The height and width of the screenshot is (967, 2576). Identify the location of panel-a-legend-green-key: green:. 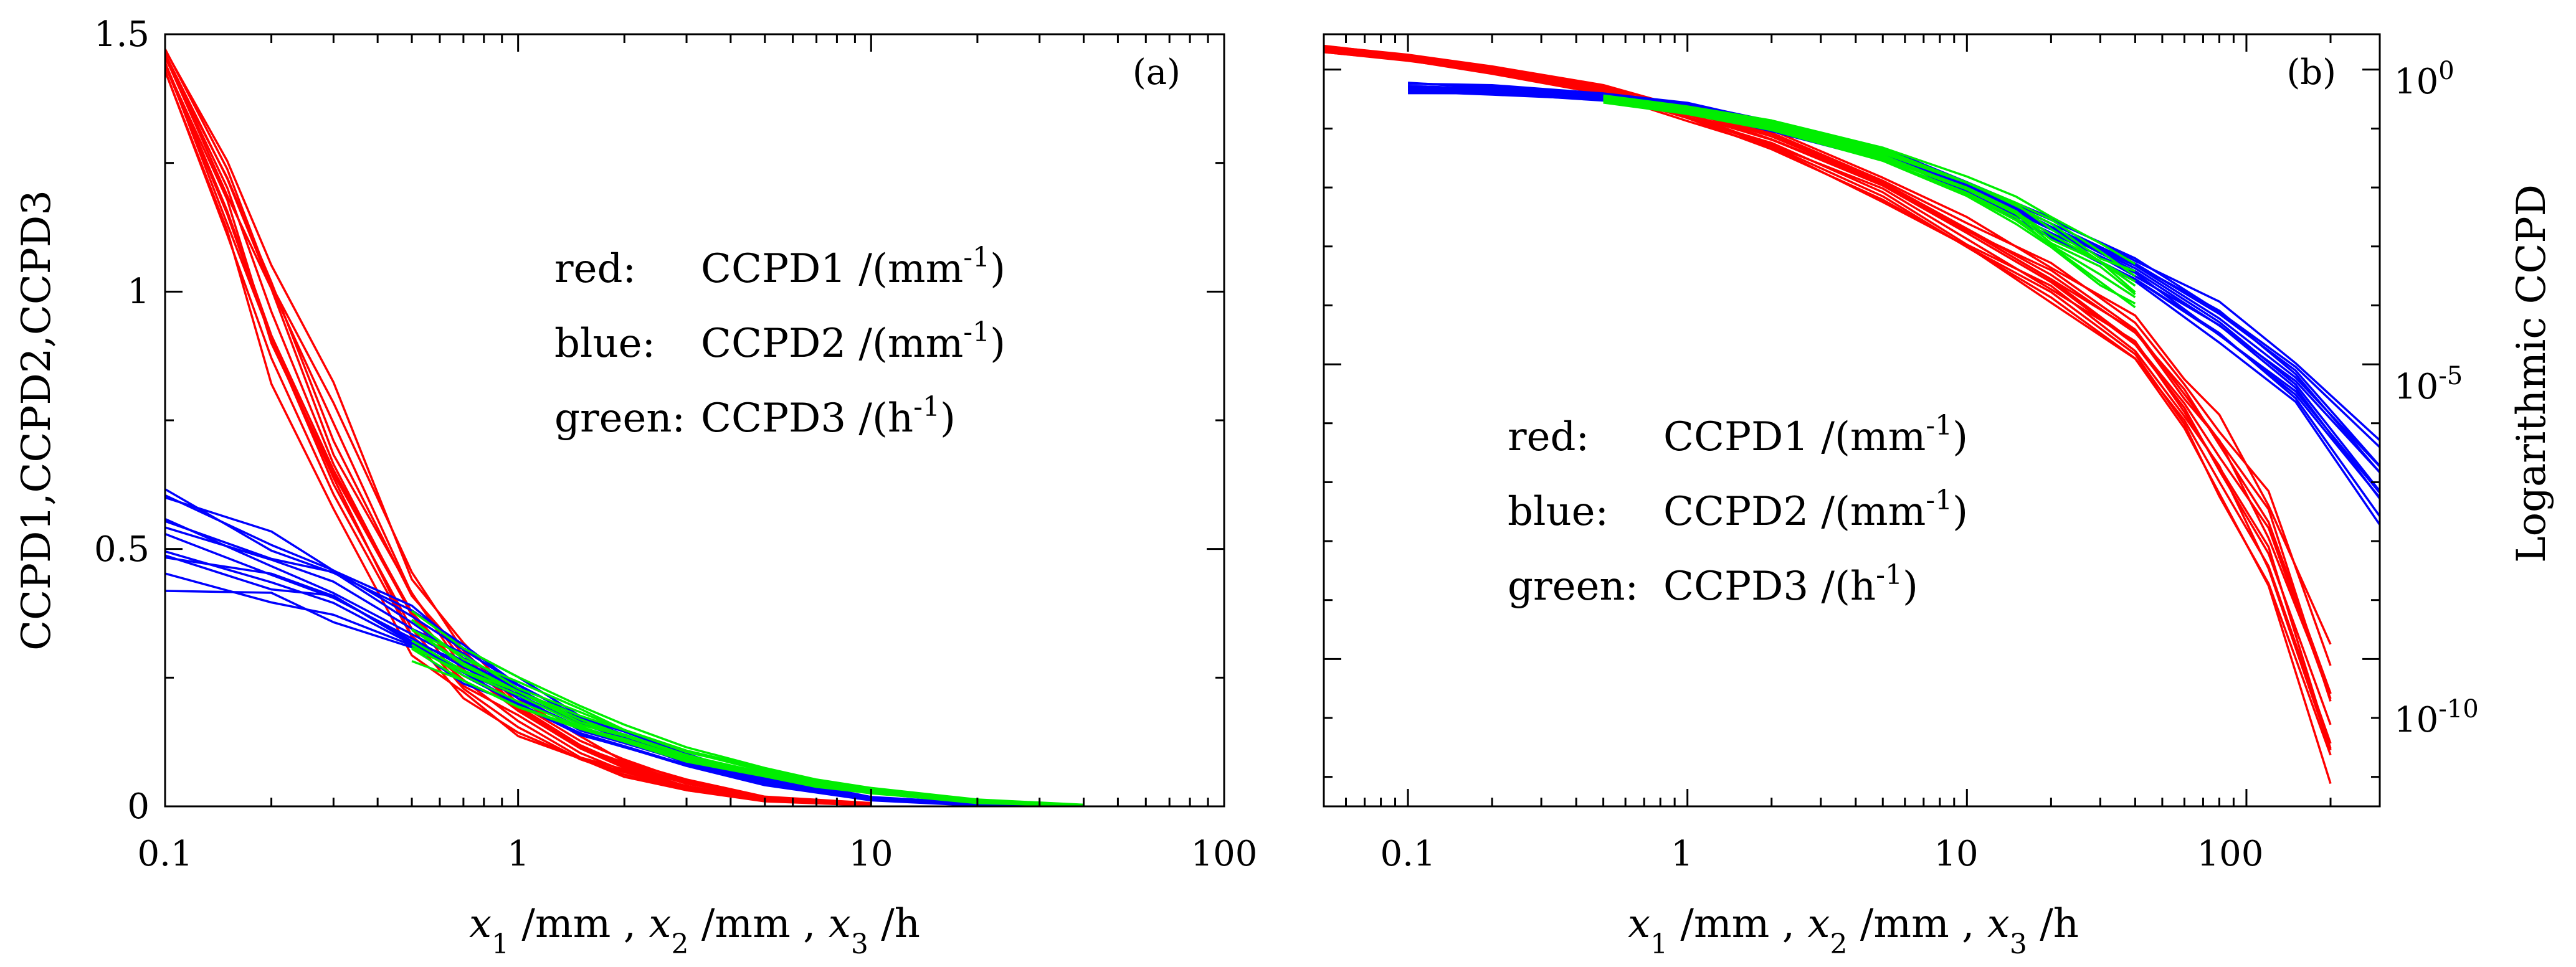
(619, 418).